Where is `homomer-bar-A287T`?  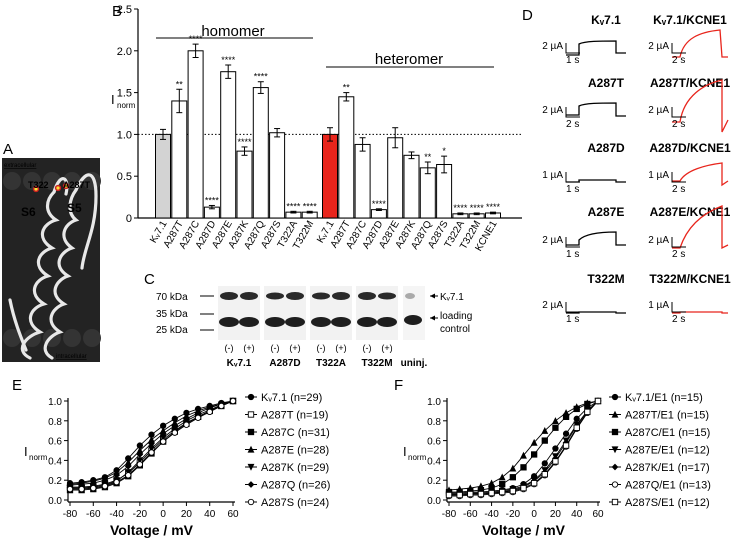 homomer-bar-A287T is located at coordinates (179, 159).